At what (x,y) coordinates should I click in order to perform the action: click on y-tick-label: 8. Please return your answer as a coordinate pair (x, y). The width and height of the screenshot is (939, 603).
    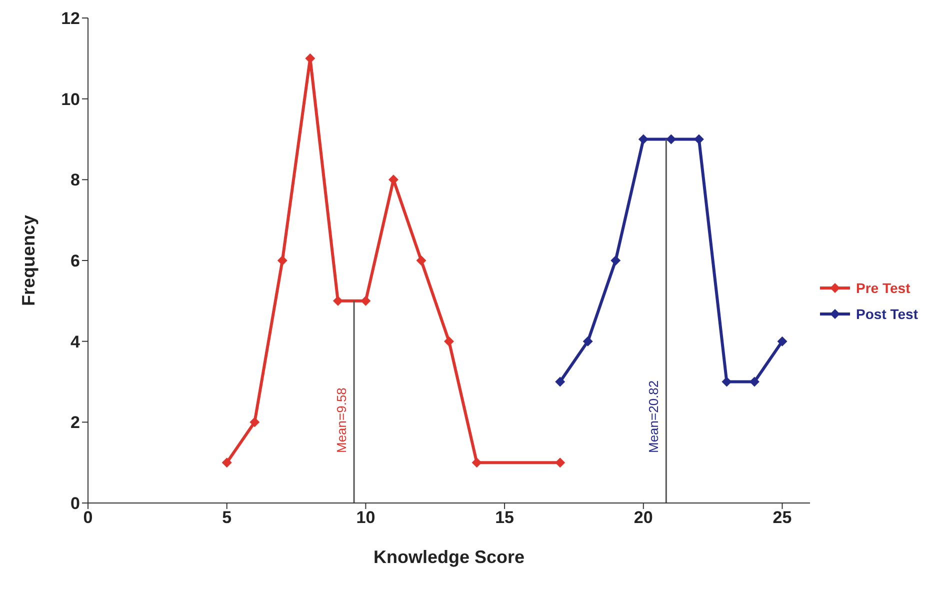
    Looking at the image, I should click on (75, 180).